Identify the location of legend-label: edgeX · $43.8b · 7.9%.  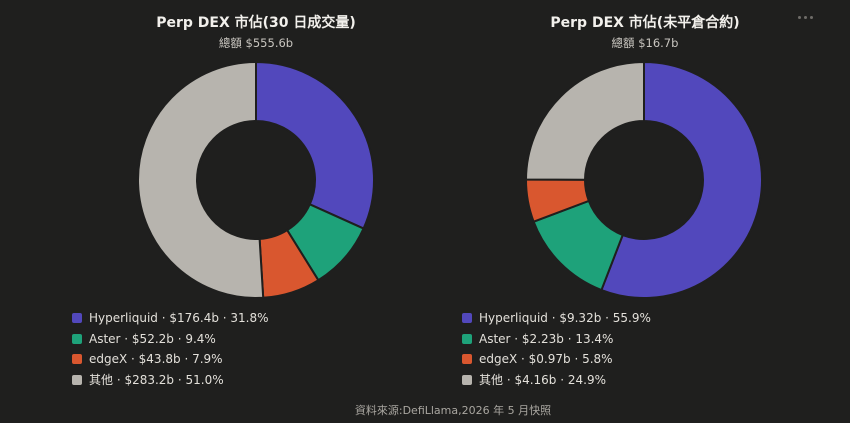
(156, 359).